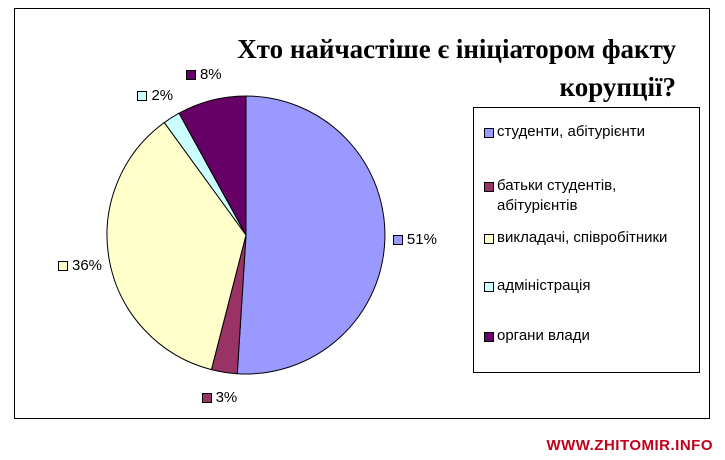 This screenshot has width=725, height=460. I want to click on data-label-text: 3%, so click(226, 397).